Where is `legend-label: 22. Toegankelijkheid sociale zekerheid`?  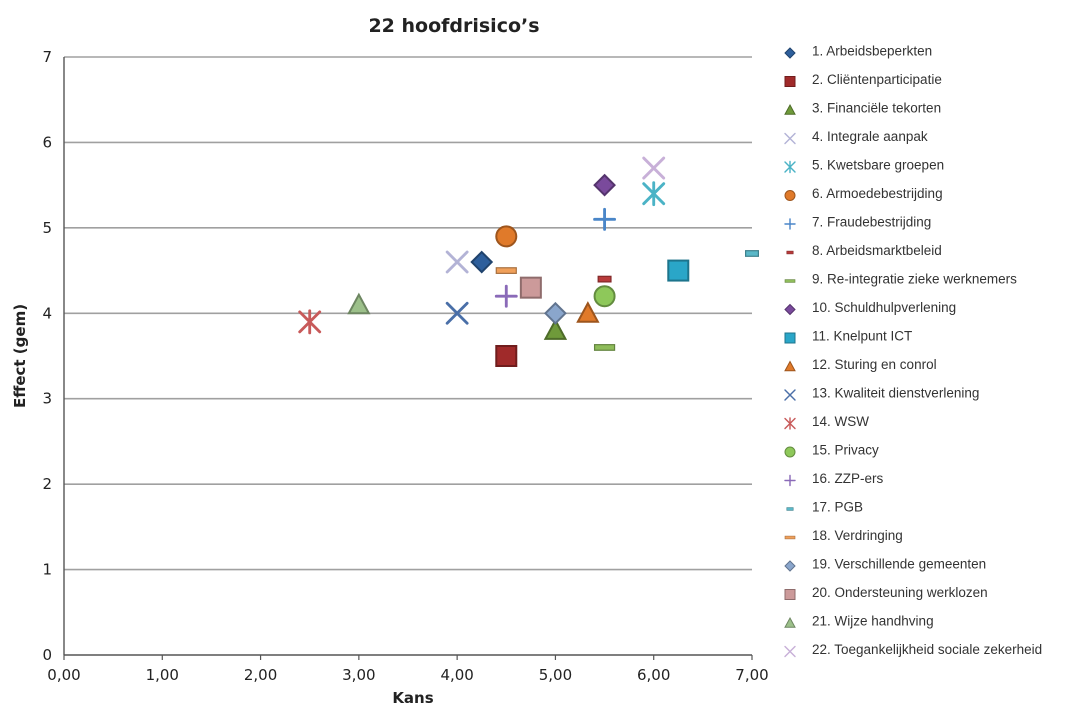 legend-label: 22. Toegankelijkheid sociale zekerheid is located at coordinates (927, 649).